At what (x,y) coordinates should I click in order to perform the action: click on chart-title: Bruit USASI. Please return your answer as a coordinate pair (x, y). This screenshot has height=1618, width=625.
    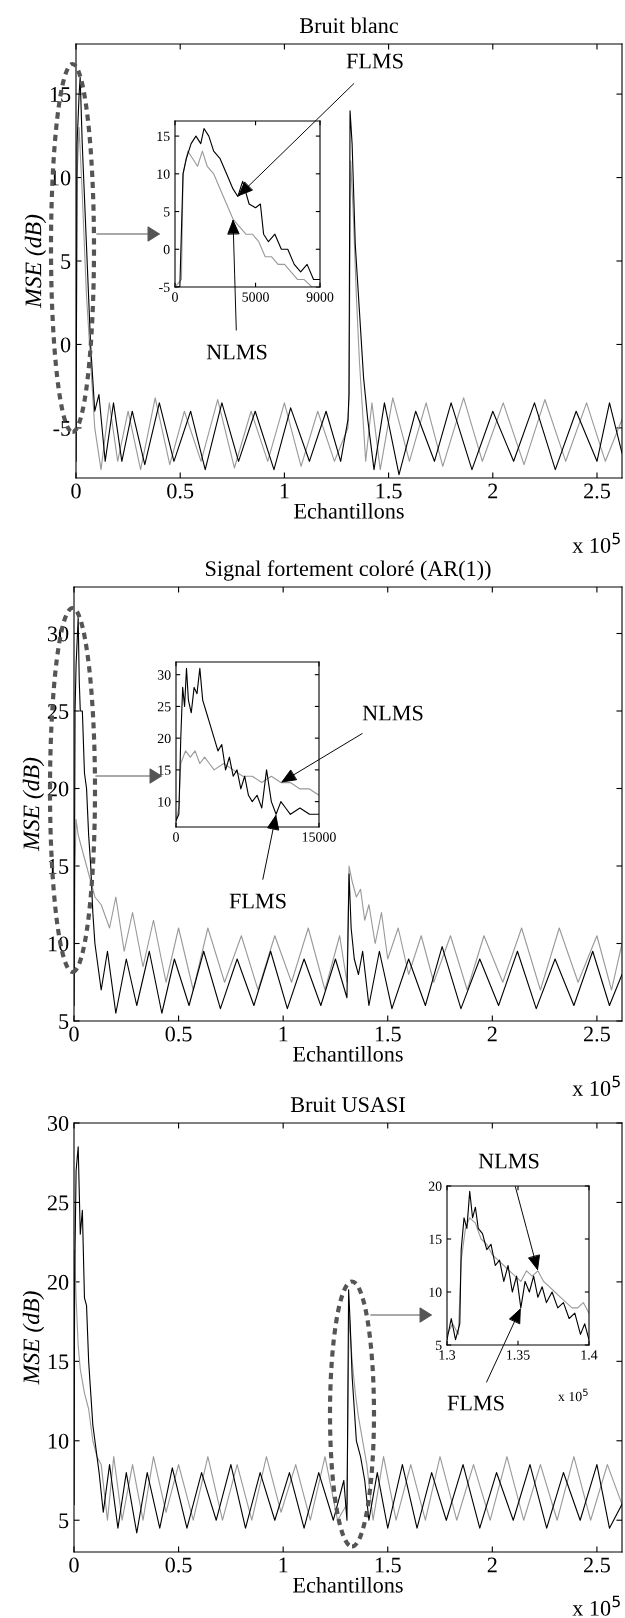
    Looking at the image, I should click on (347, 1105).